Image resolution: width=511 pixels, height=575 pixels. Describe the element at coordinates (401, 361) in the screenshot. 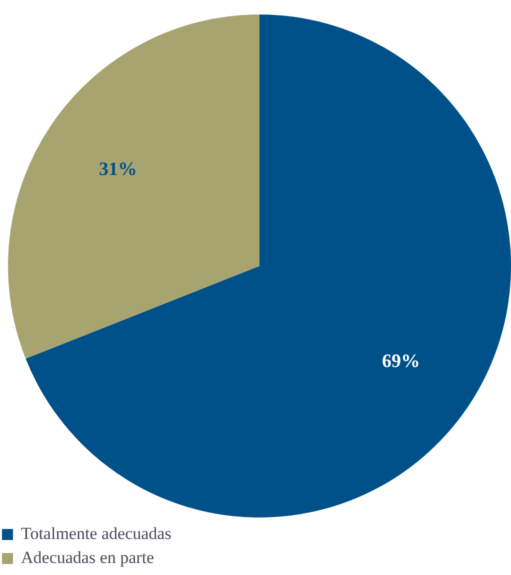

I see `data-label: 69%` at that location.